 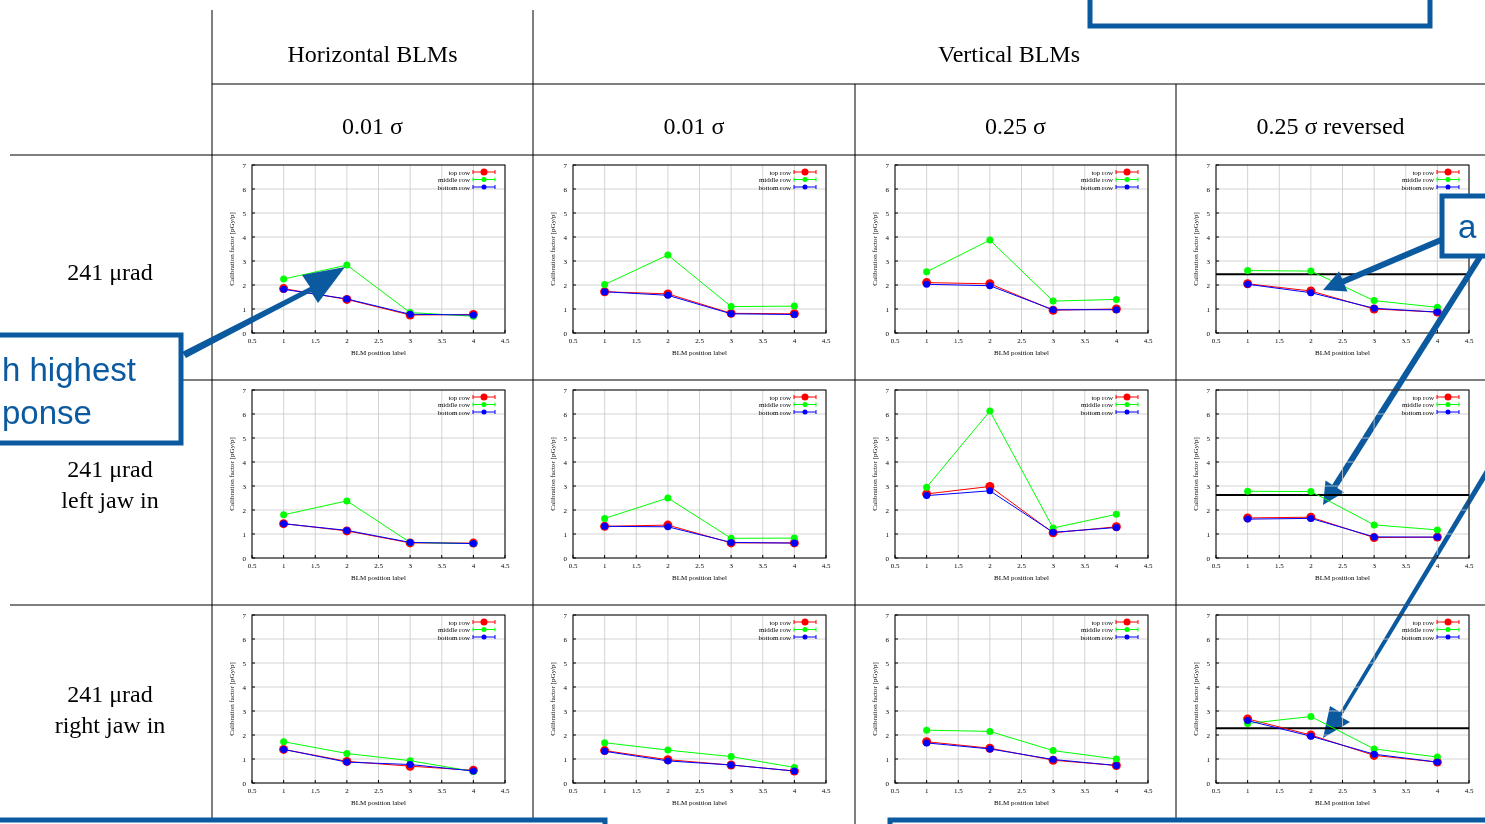 I want to click on text: 241 μrad right jaw in, so click(x=110, y=709).